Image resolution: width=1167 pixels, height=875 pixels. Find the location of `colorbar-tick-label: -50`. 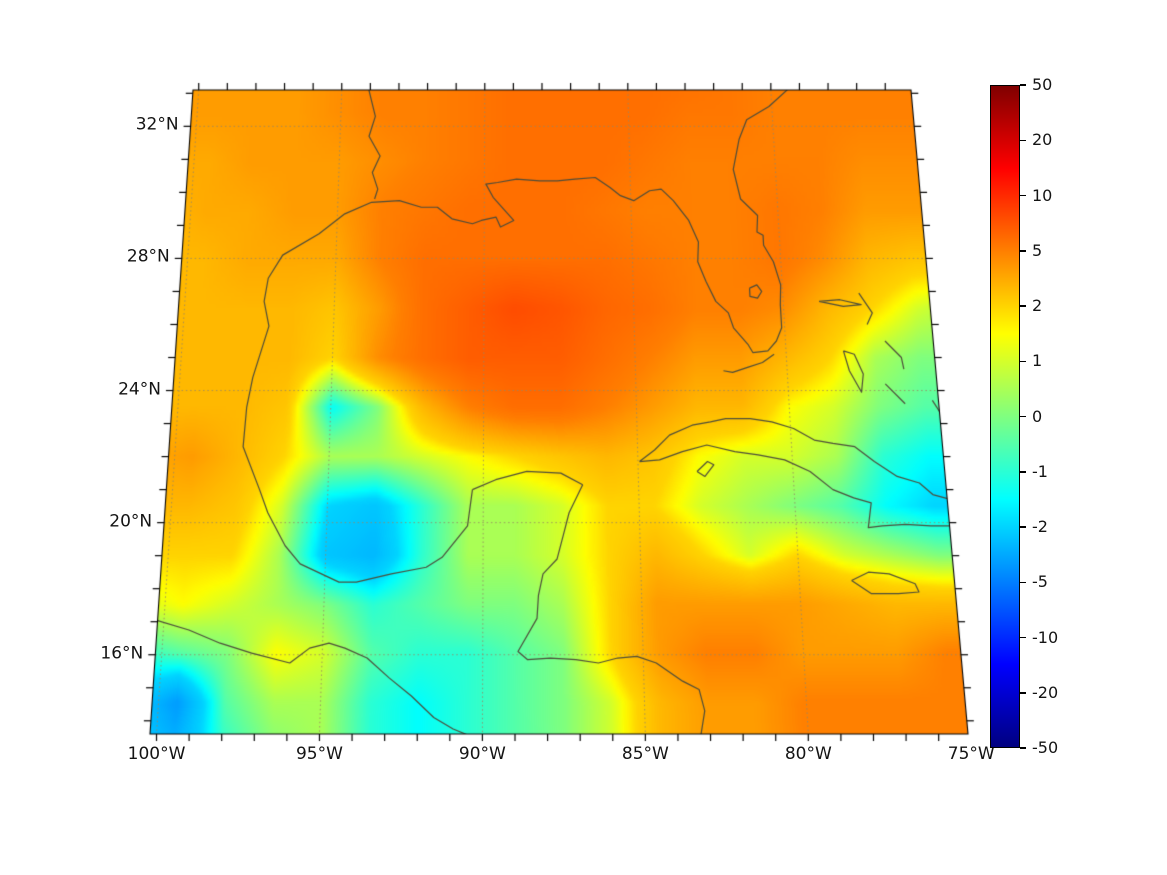

colorbar-tick-label: -50 is located at coordinates (1045, 747).